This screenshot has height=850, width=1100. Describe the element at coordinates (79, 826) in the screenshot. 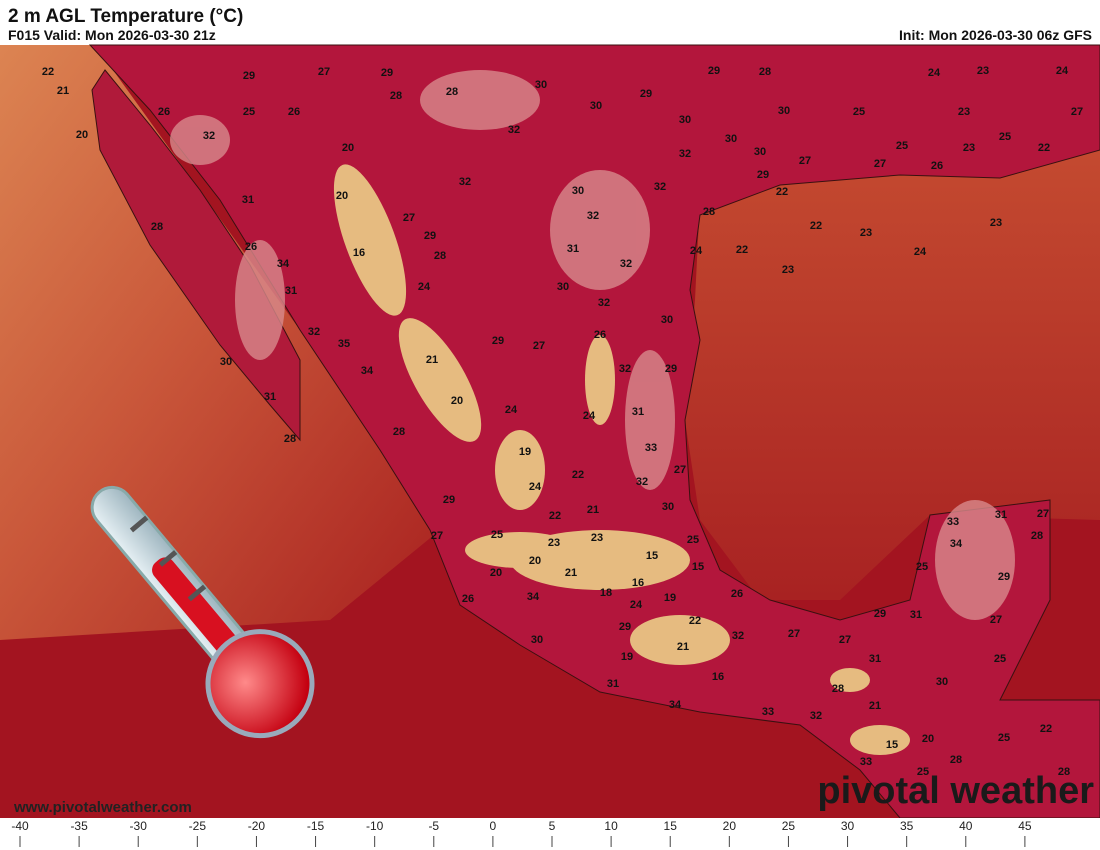

I see `colorbar-tick-label: -35` at that location.